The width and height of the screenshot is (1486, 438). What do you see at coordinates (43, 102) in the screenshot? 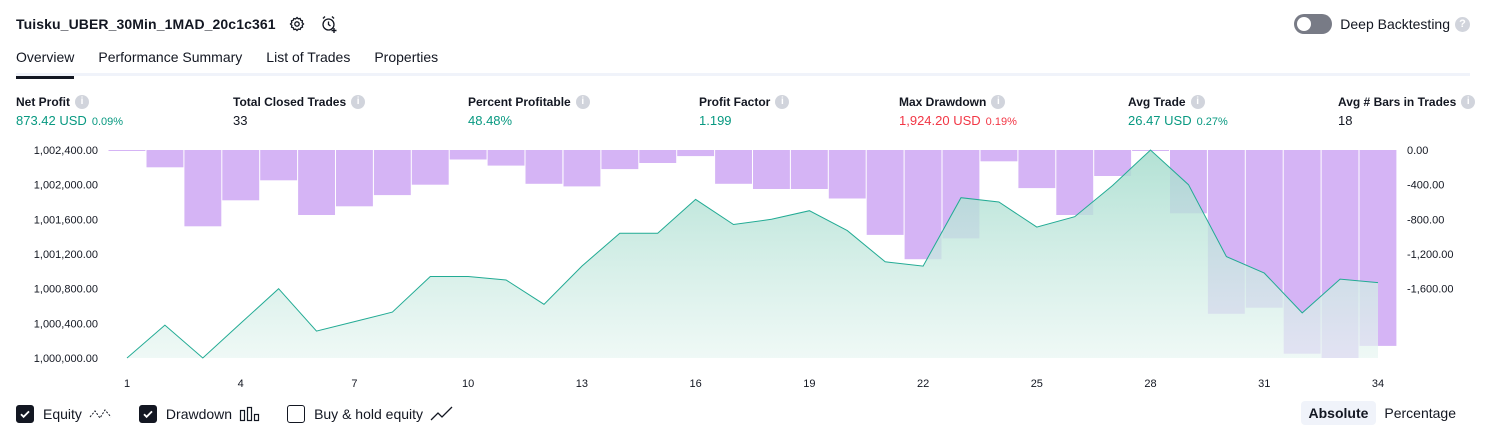
I see `metric-label: Net Profit` at bounding box center [43, 102].